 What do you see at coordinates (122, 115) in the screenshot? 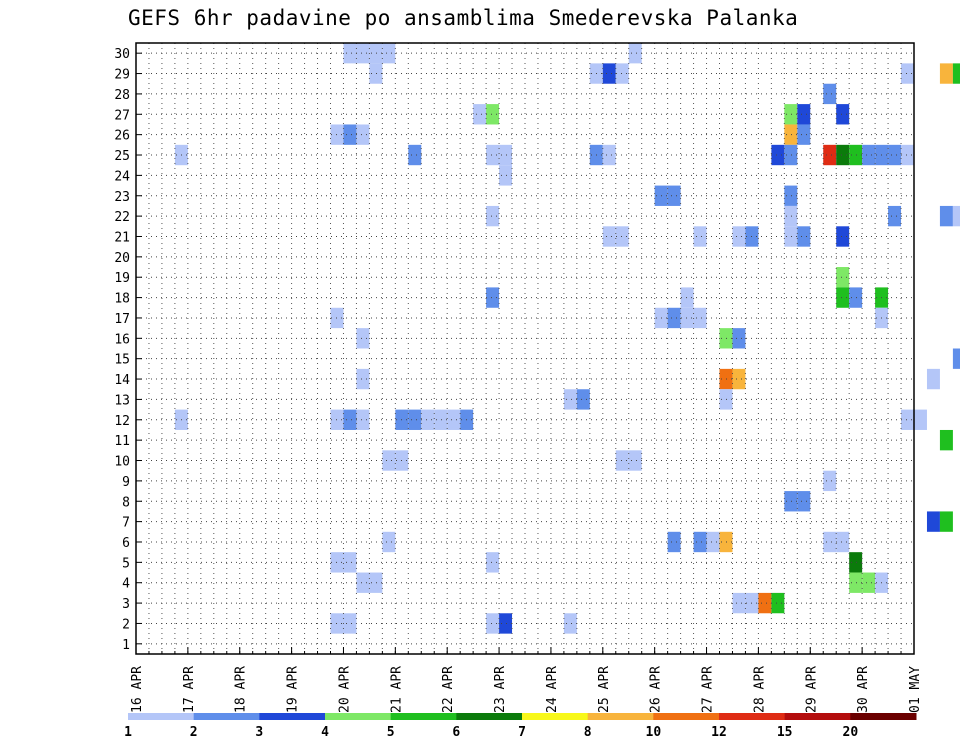
I see `y-tick-label: 27` at bounding box center [122, 115].